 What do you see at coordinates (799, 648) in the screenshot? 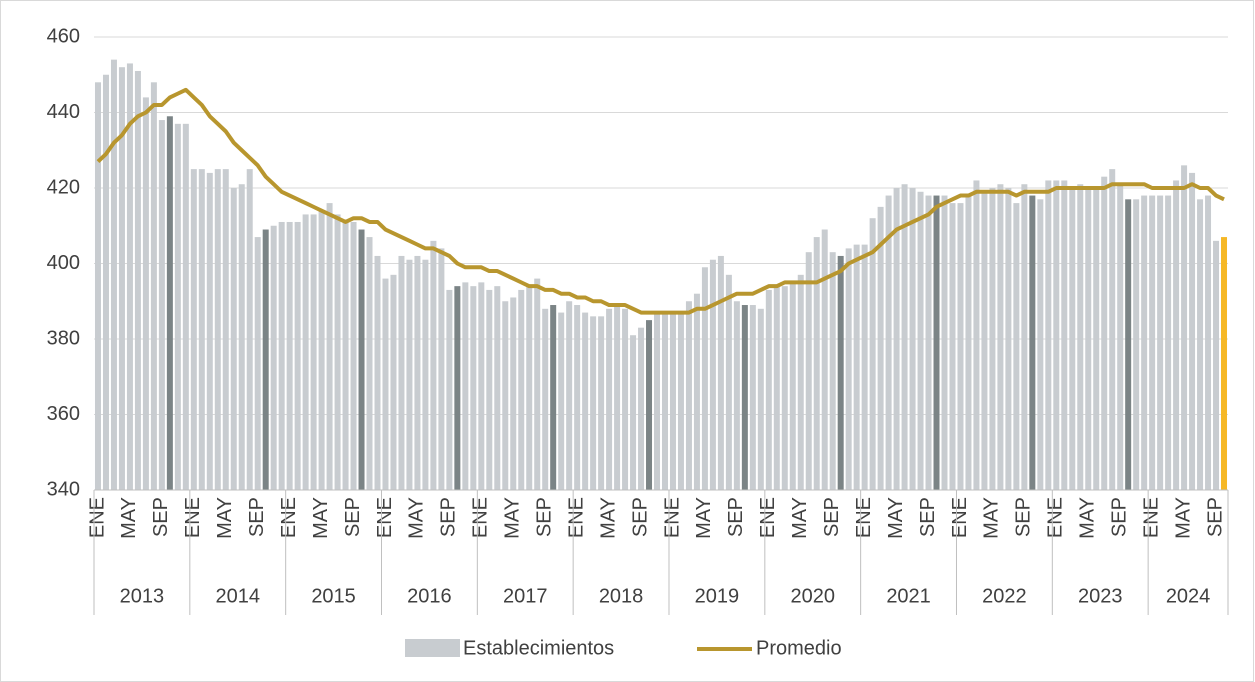
I see `legend-label: Promedio` at bounding box center [799, 648].